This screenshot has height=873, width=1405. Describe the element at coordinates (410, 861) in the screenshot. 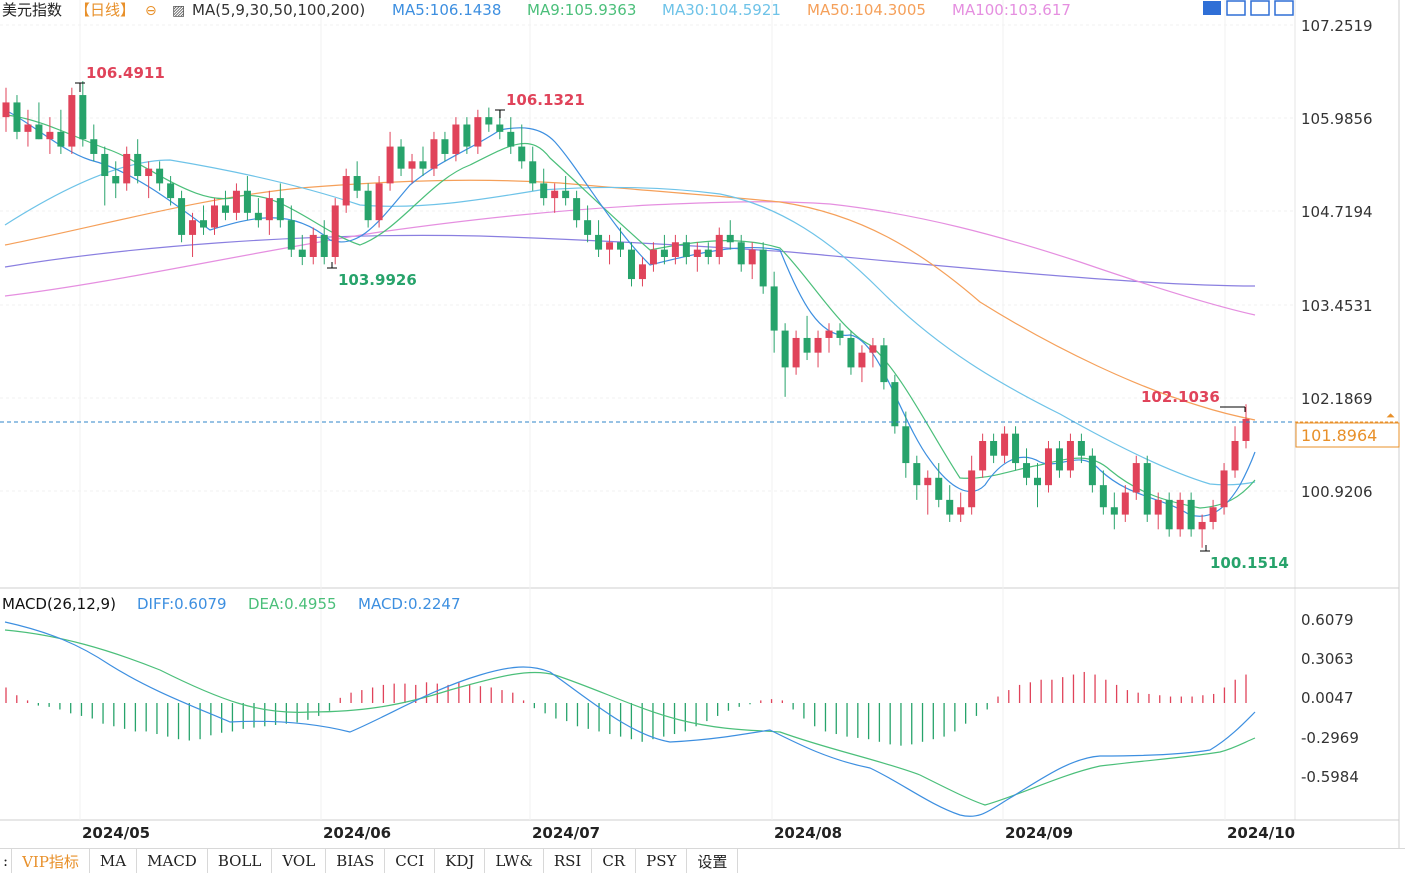

I see `tab-cci: CCI` at that location.